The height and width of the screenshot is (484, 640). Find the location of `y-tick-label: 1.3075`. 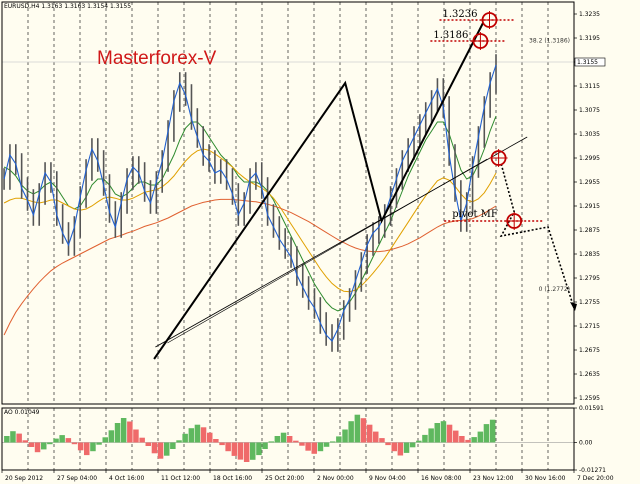

y-tick-label: 1.3075 is located at coordinates (589, 110).